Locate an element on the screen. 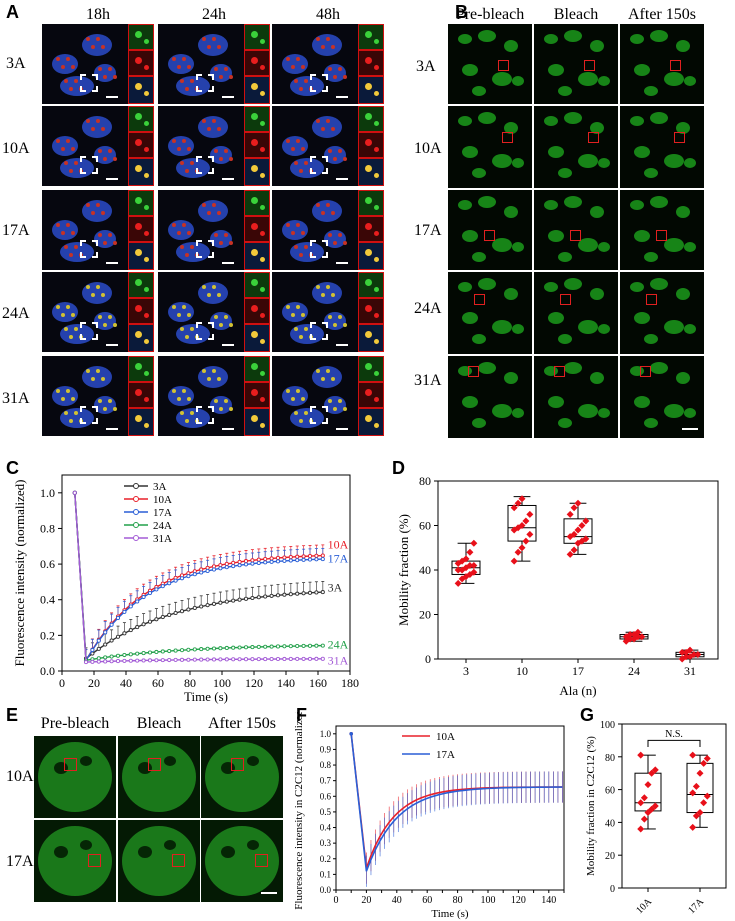 Image resolution: width=735 pixels, height=921 pixels. chart-c-ytick-label: 0.2 is located at coordinates (47, 635).